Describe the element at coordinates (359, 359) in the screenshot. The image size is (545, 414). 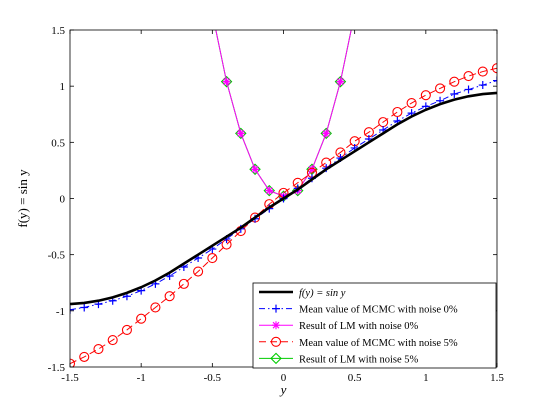
I see `legend-label: Result of LM with noise 5%` at that location.